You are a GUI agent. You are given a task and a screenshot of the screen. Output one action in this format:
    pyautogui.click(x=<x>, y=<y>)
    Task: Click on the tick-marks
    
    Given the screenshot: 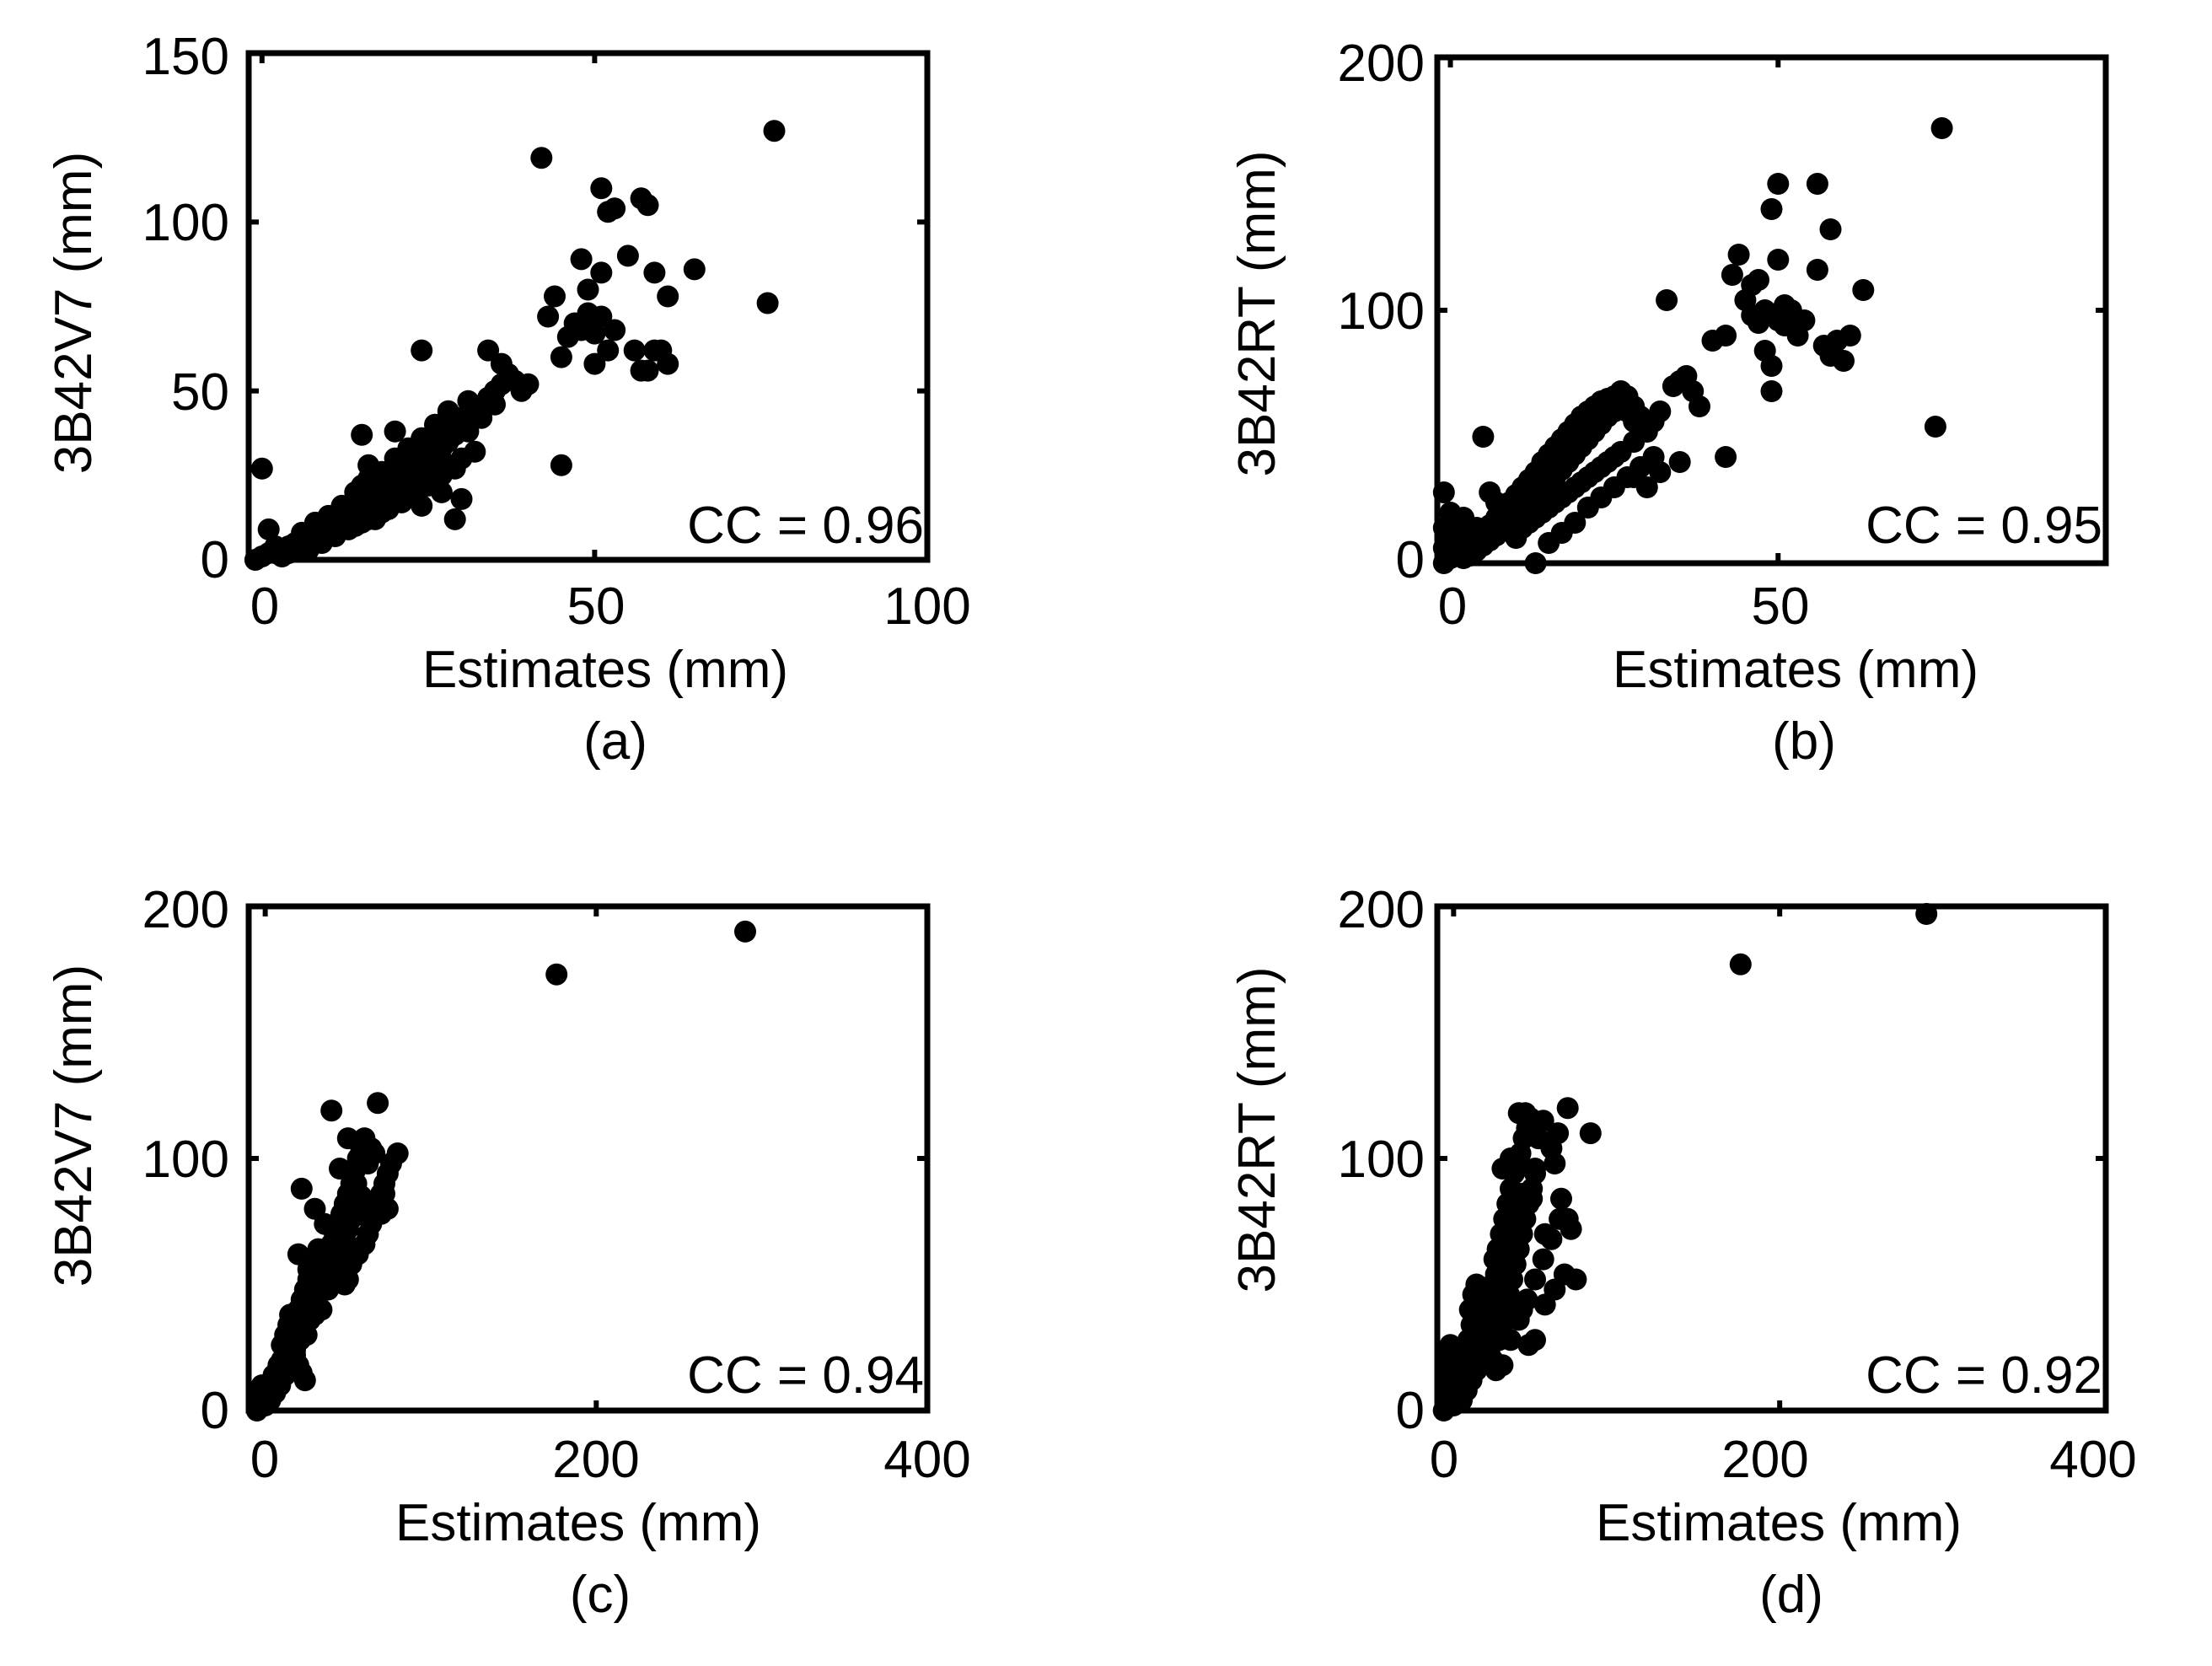 What is the action you would take?
    pyautogui.click(x=1773, y=310)
    